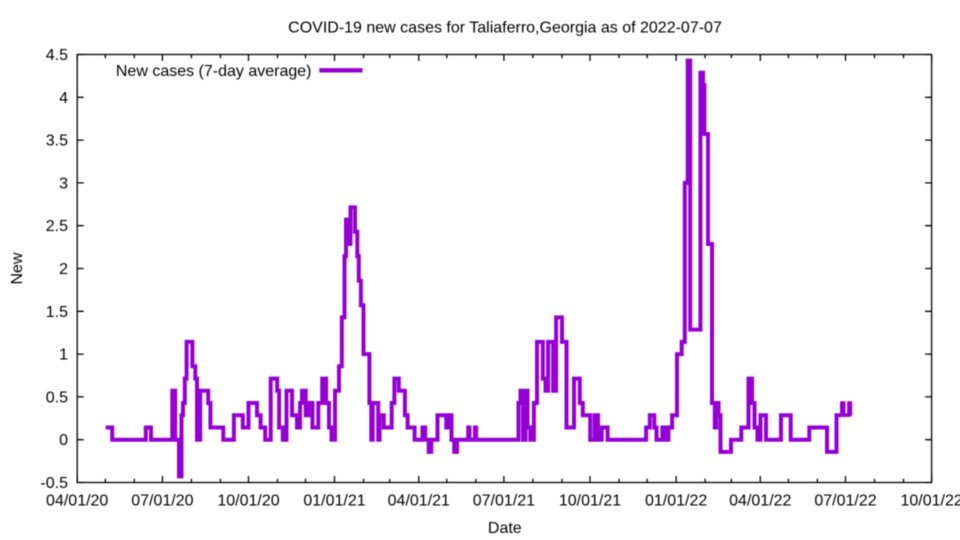 This screenshot has width=960, height=540. What do you see at coordinates (590, 501) in the screenshot?
I see `svg-text: 10/01/21` at bounding box center [590, 501].